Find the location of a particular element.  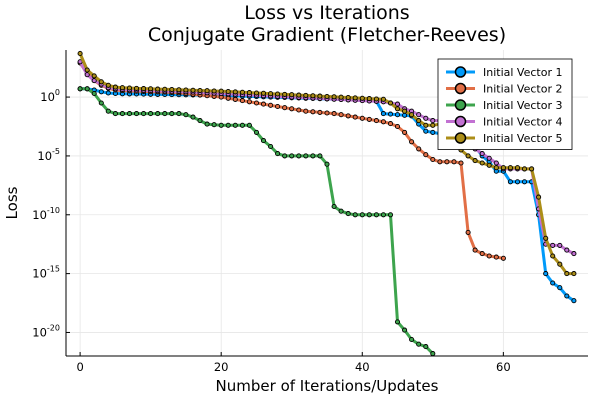

legend-item: Initial Vector 5 is located at coordinates (504, 138).